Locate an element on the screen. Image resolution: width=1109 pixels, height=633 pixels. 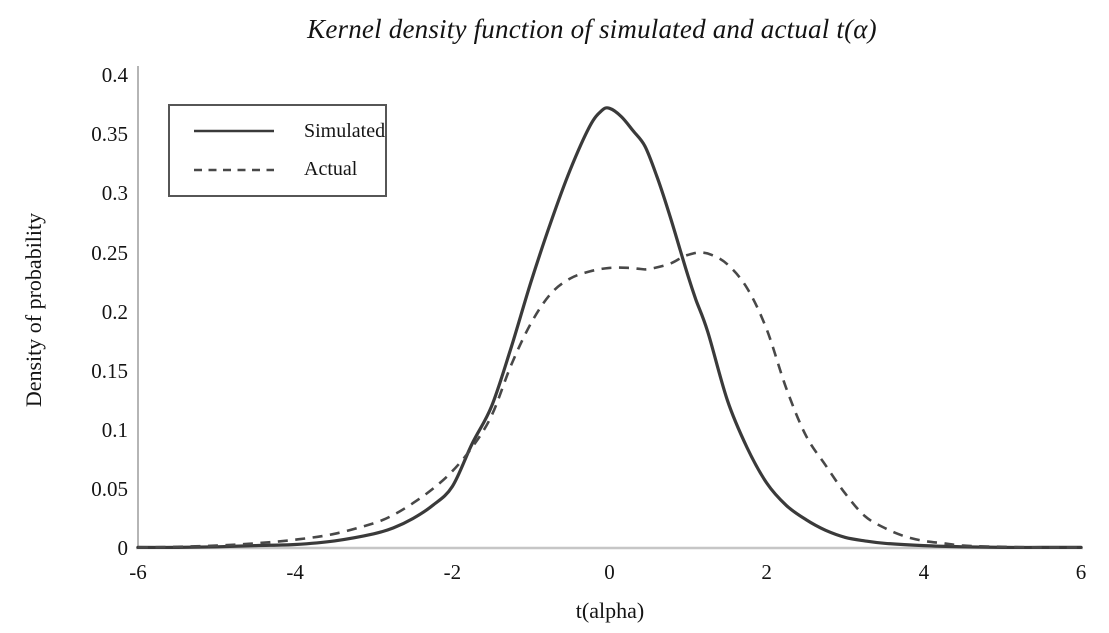
legend: Simulated Actual is located at coordinates (277, 150).